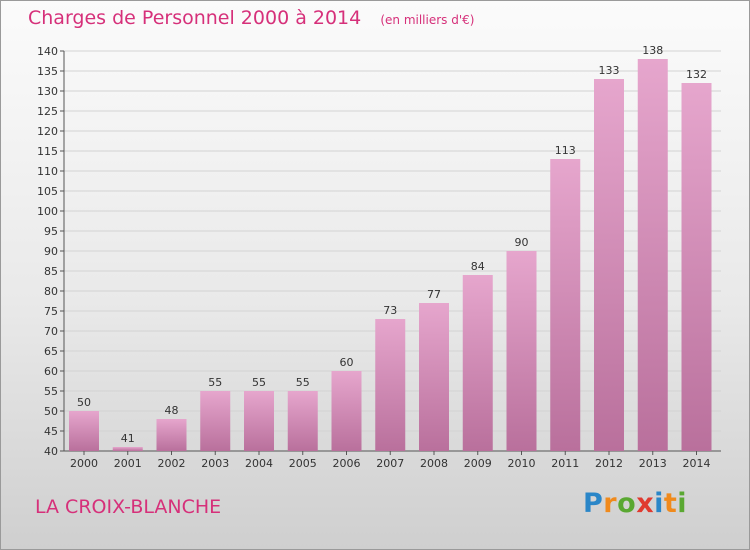 This screenshot has height=550, width=750. I want to click on x-tick-label: 2005, so click(303, 463).